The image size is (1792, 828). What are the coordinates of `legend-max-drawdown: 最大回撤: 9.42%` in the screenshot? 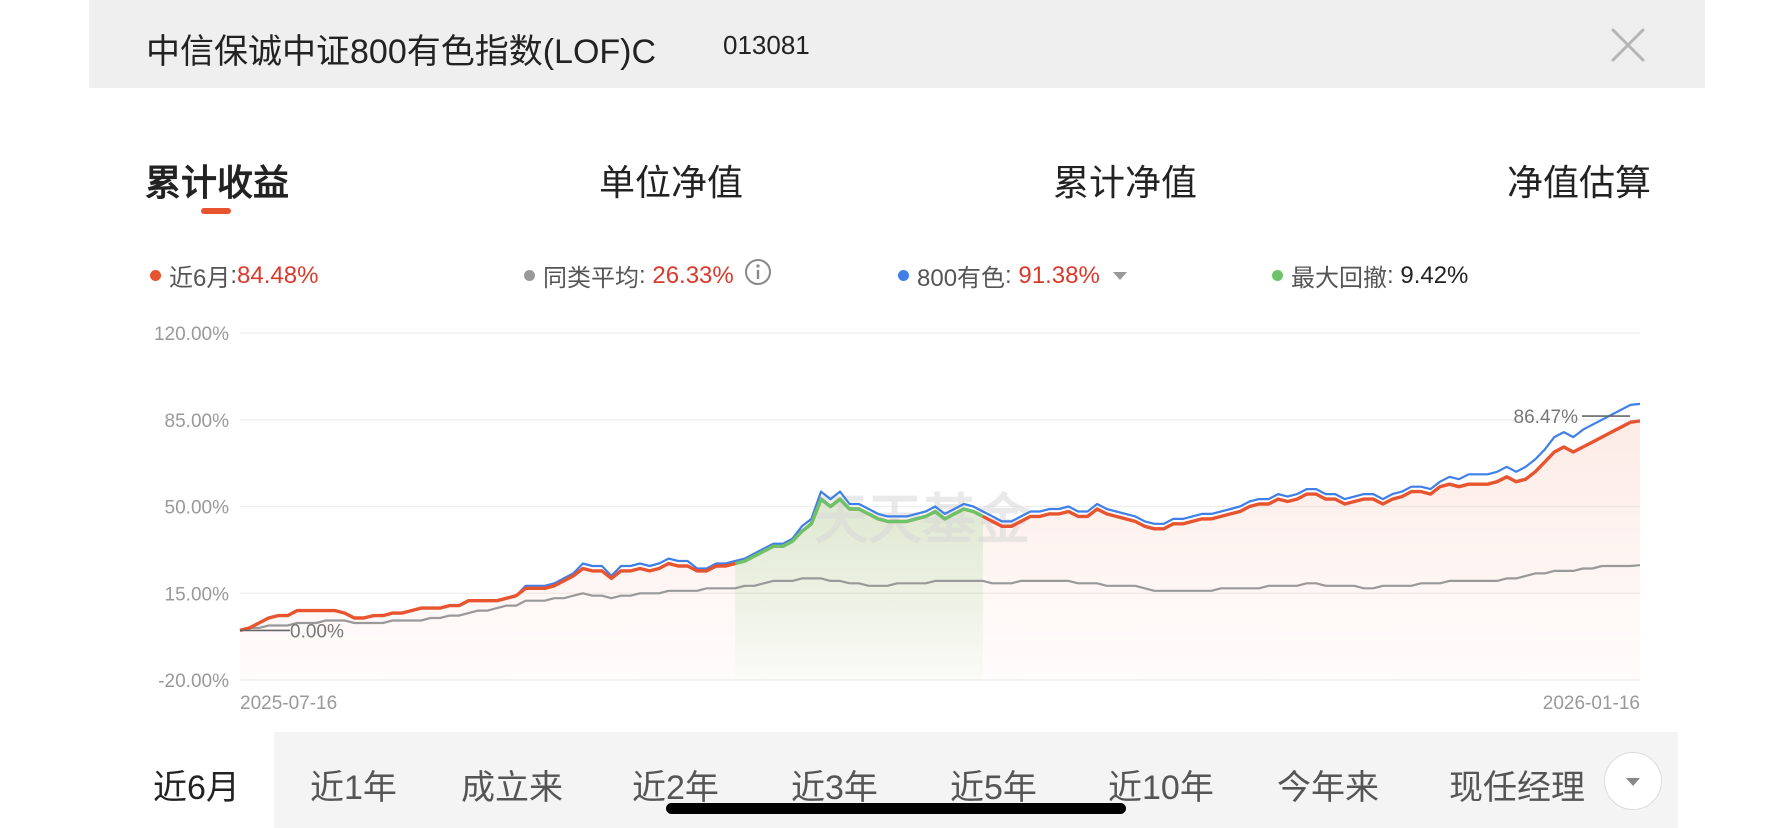 It's located at (1370, 275).